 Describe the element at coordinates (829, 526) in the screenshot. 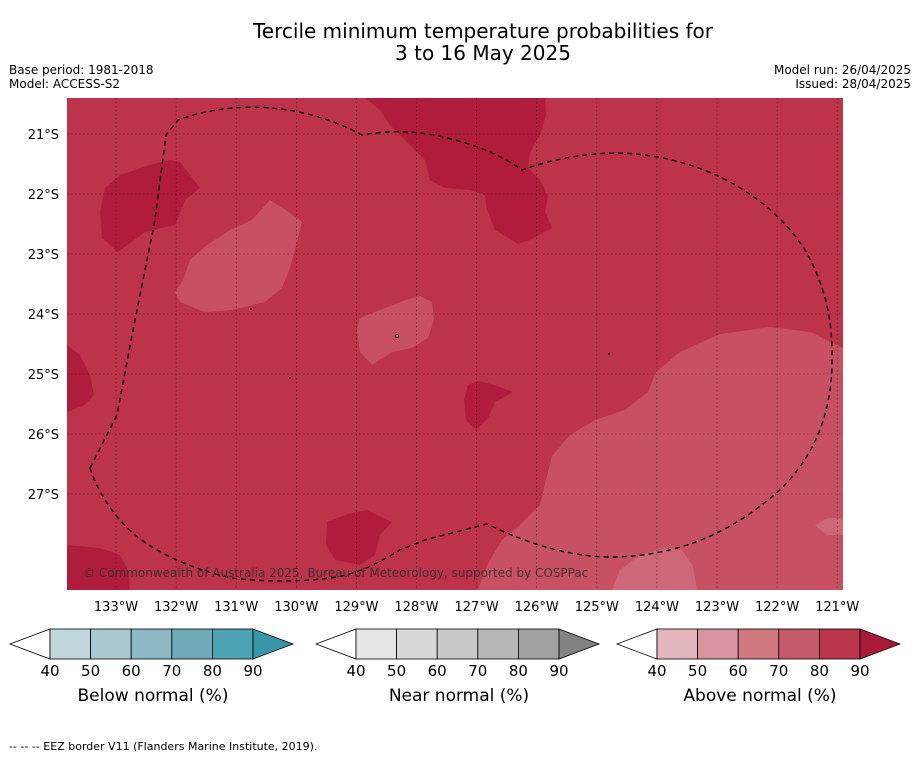

I see `patch-50-60-right-edge` at that location.